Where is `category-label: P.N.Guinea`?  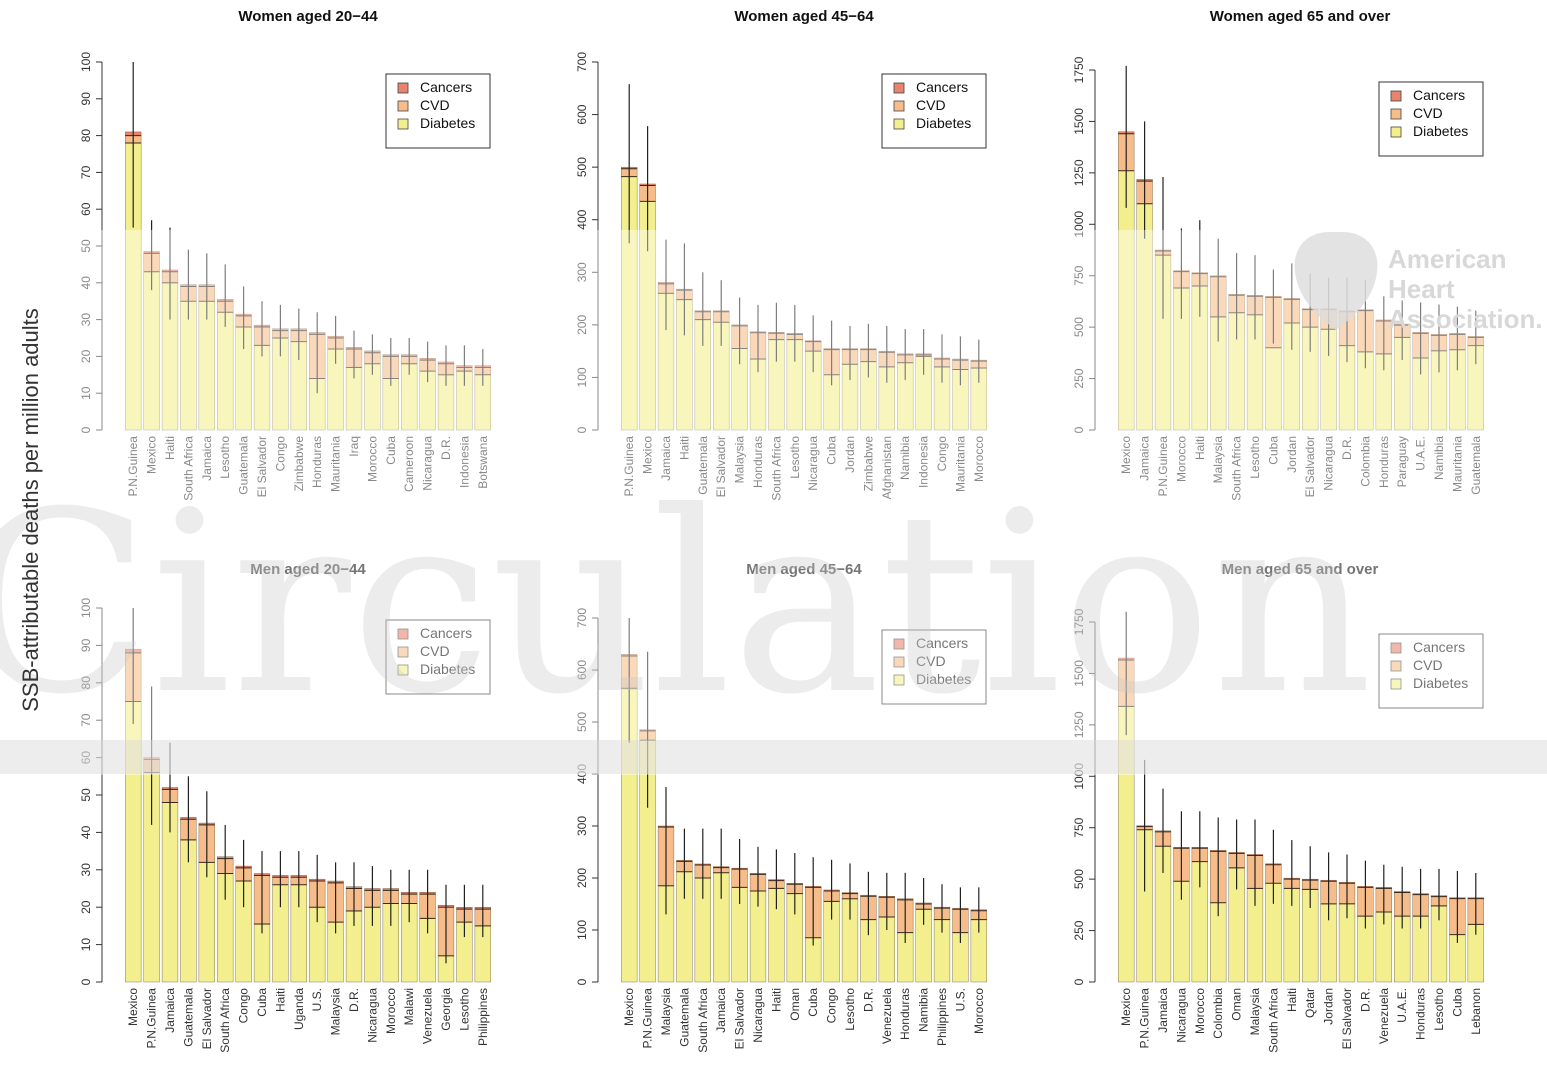 category-label: P.N.Guinea is located at coordinates (133, 466).